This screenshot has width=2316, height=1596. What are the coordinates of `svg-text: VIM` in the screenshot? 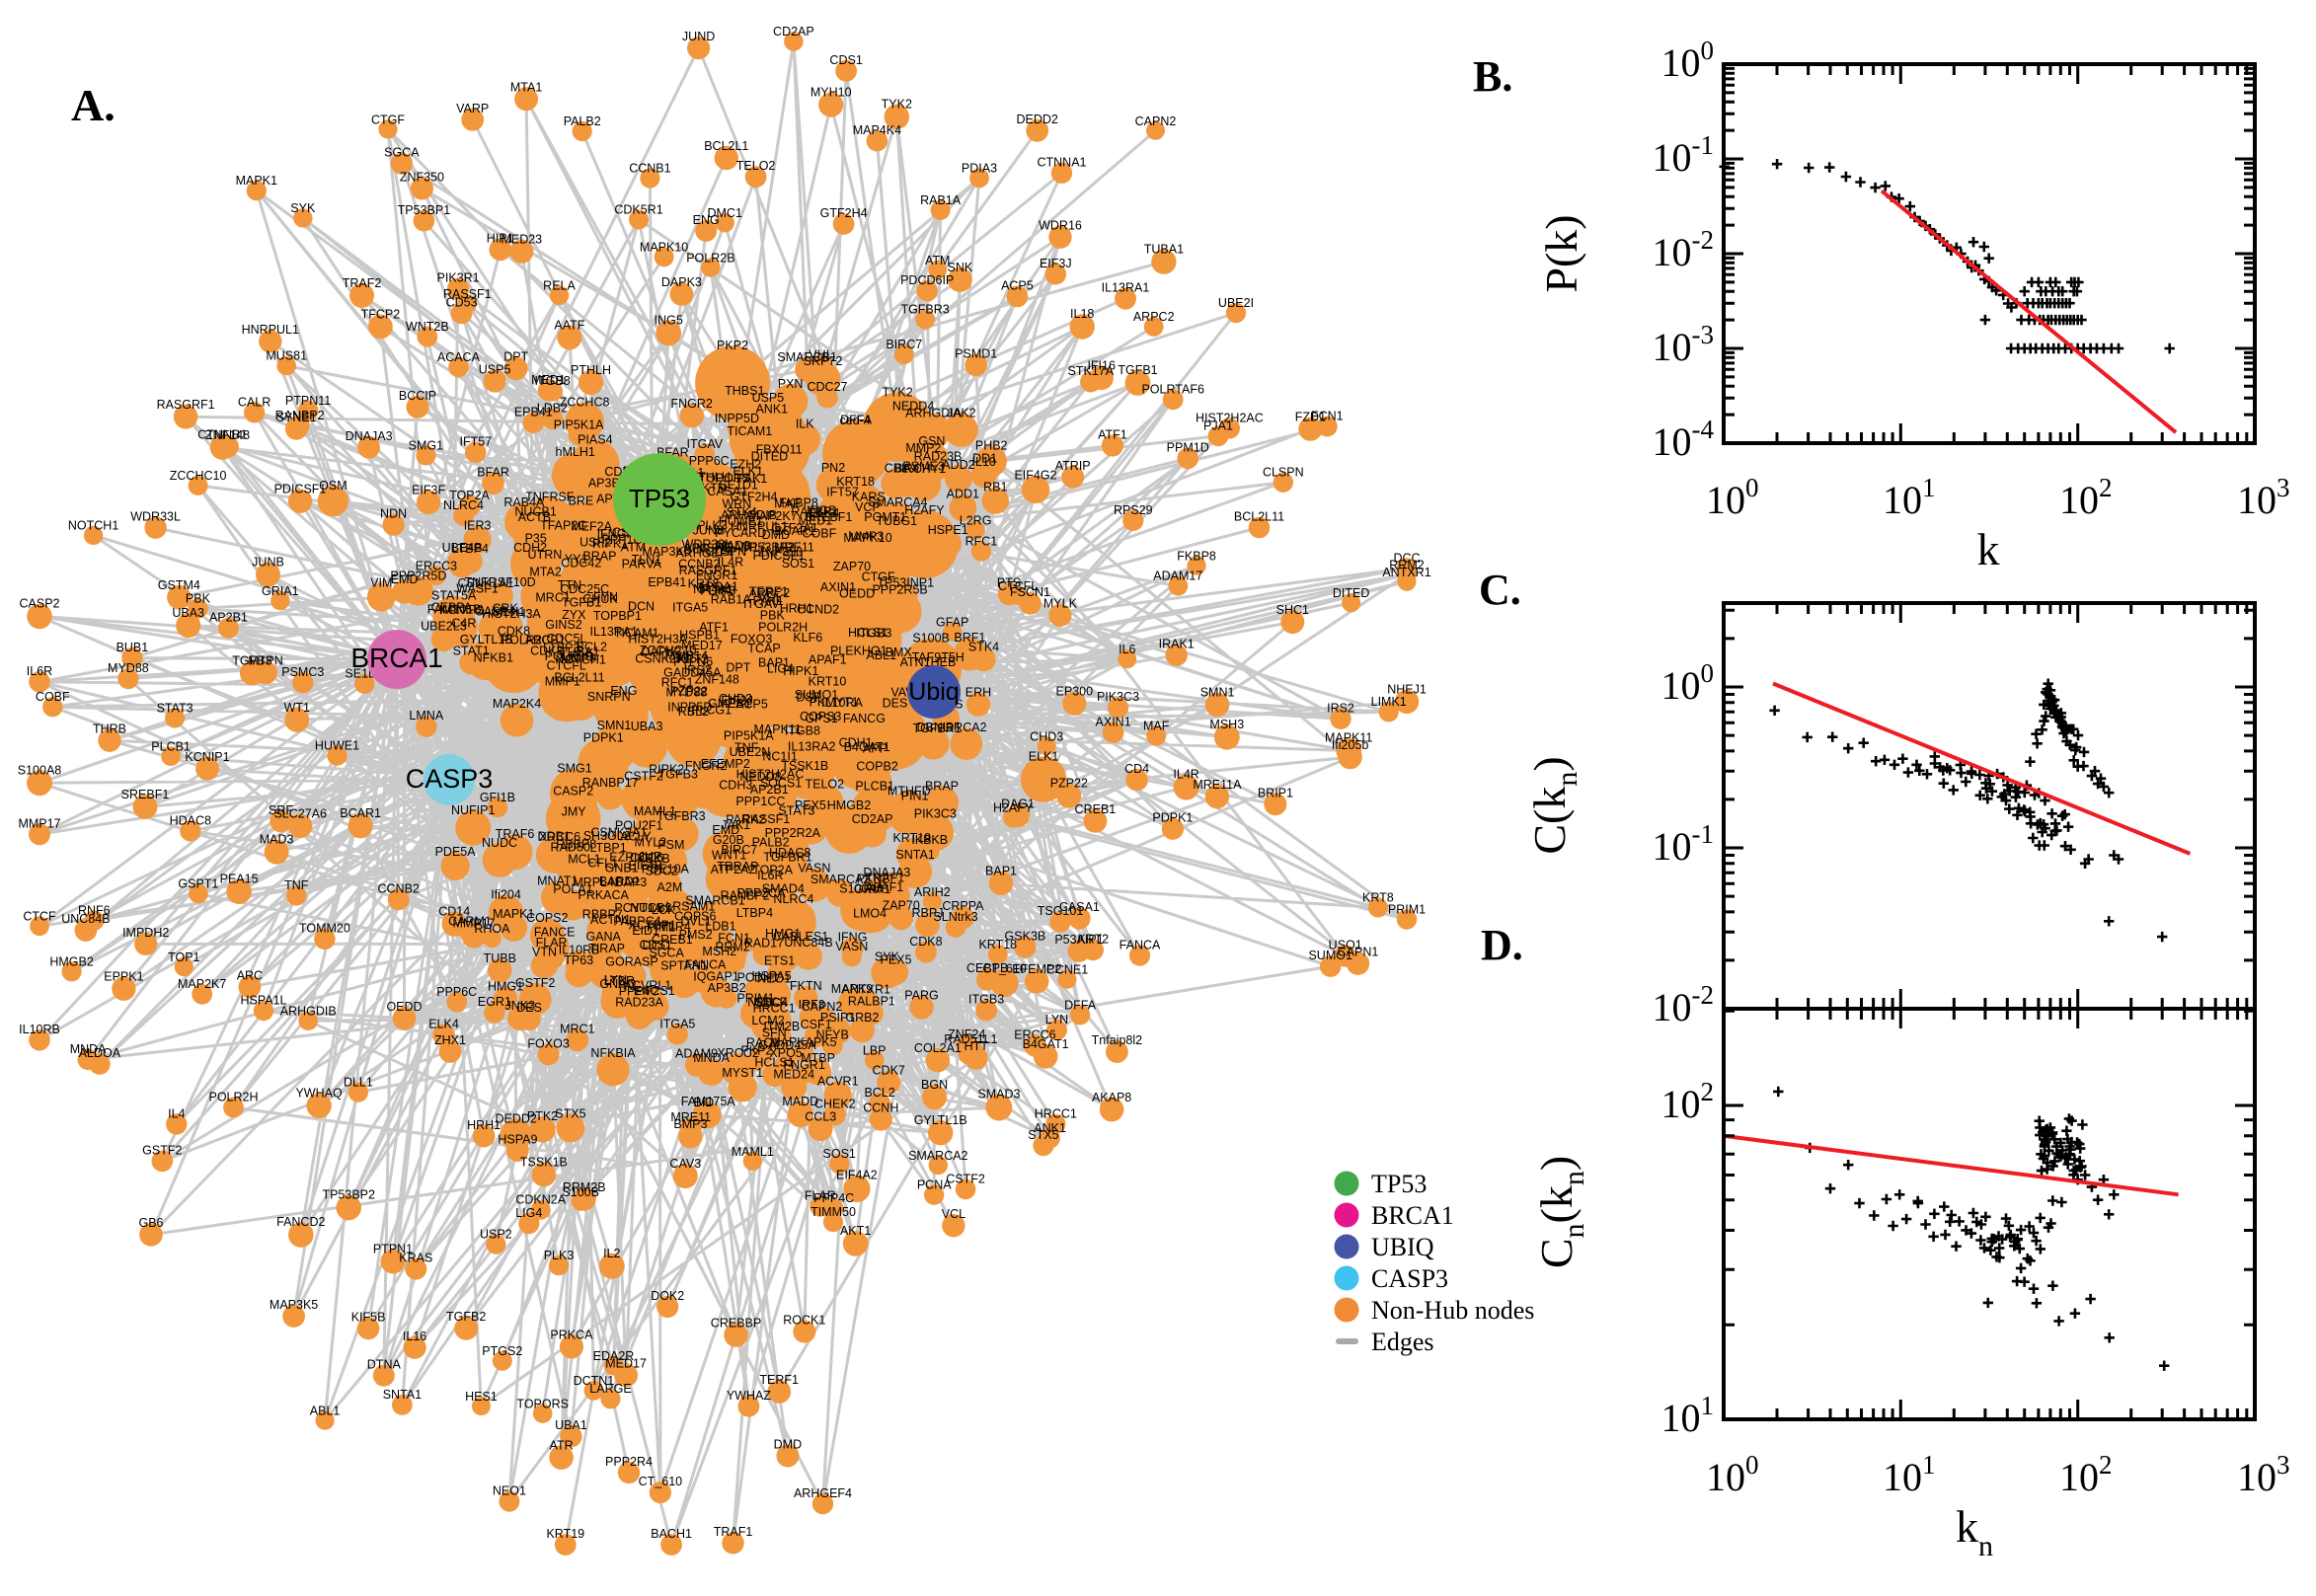 It's located at (381, 583).